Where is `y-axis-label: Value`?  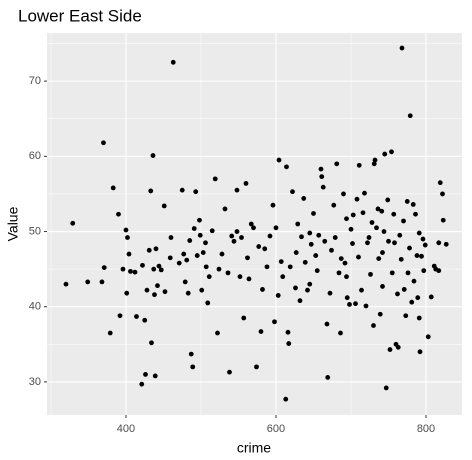 y-axis-label: Value is located at coordinates (13, 223).